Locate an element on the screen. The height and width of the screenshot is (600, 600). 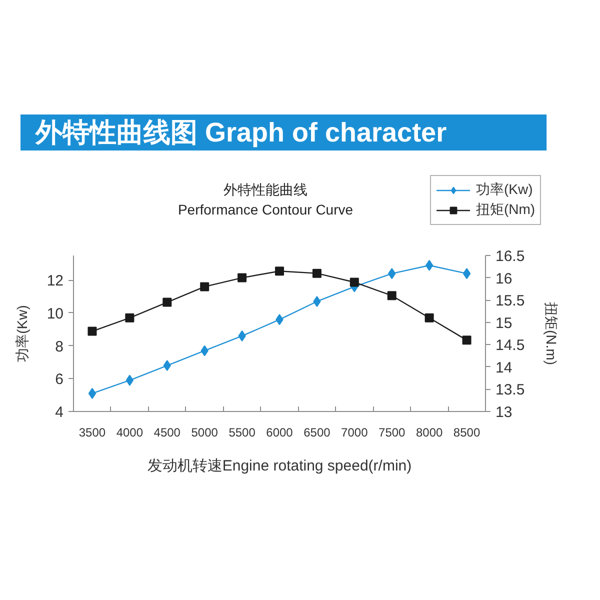
chart-title: 外特性曲线图 Graph of character is located at coordinates (241, 133).